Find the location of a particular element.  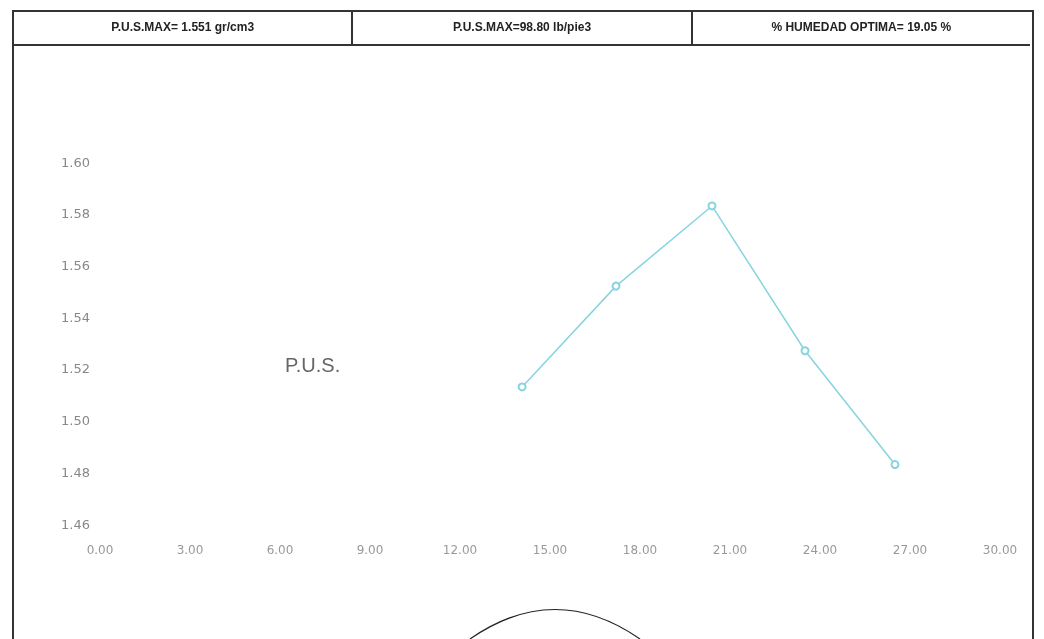

x-tick-label: 30.00 is located at coordinates (1000, 550).